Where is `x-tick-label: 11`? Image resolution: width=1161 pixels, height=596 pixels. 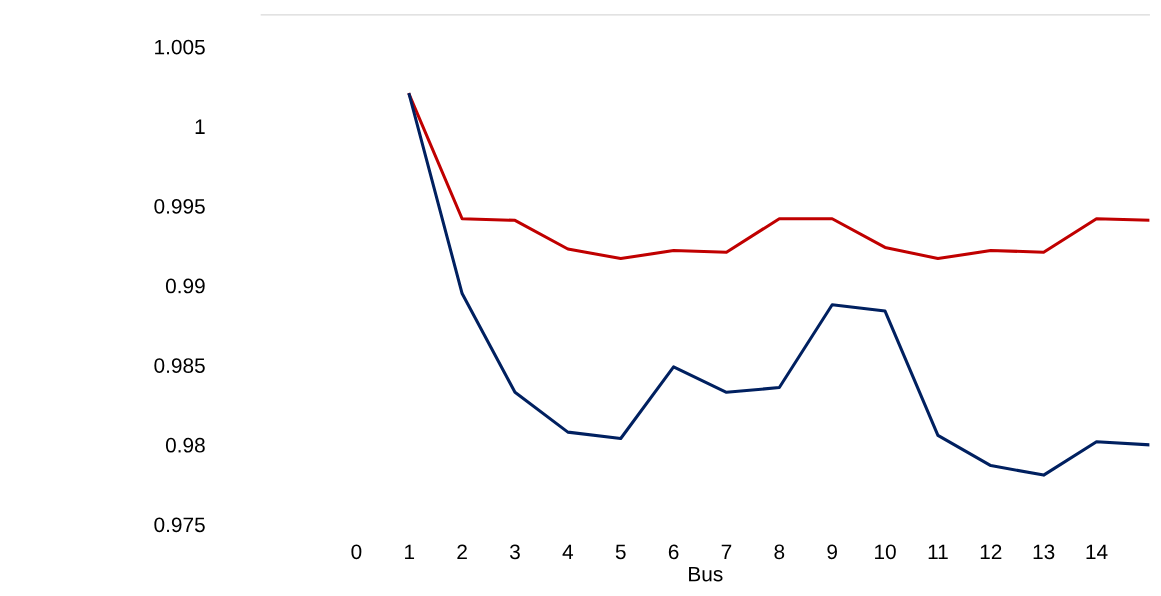 x-tick-label: 11 is located at coordinates (938, 552).